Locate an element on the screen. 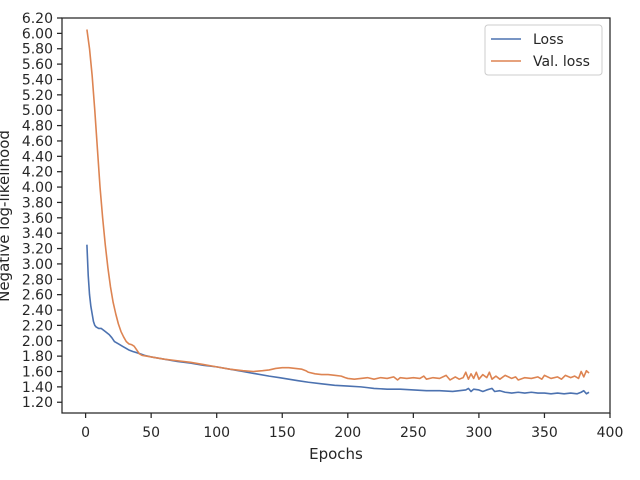 This screenshot has height=480, width=640. y-tick-label: 3.60 is located at coordinates (37, 219).